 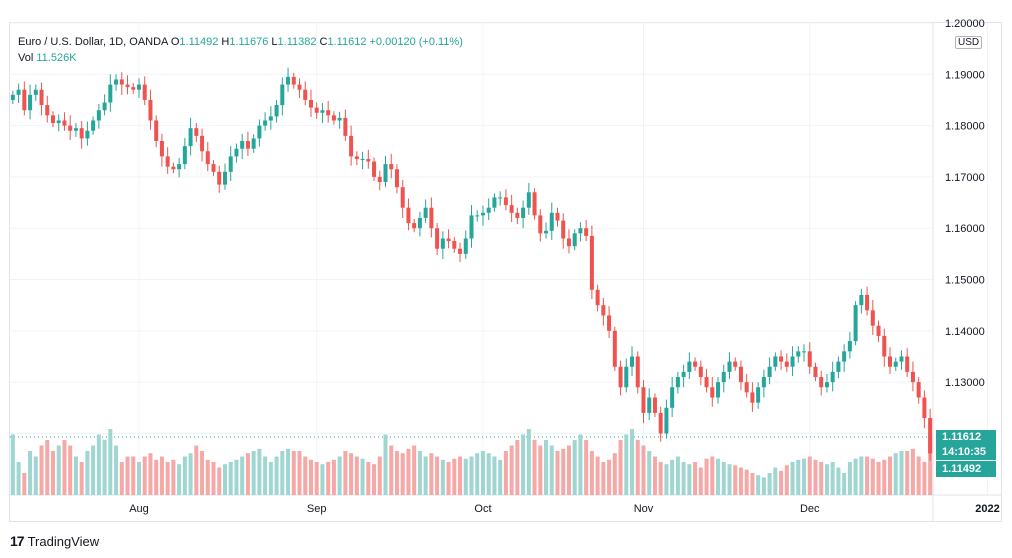 What do you see at coordinates (139, 509) in the screenshot?
I see `x-tick-label: Aug` at bounding box center [139, 509].